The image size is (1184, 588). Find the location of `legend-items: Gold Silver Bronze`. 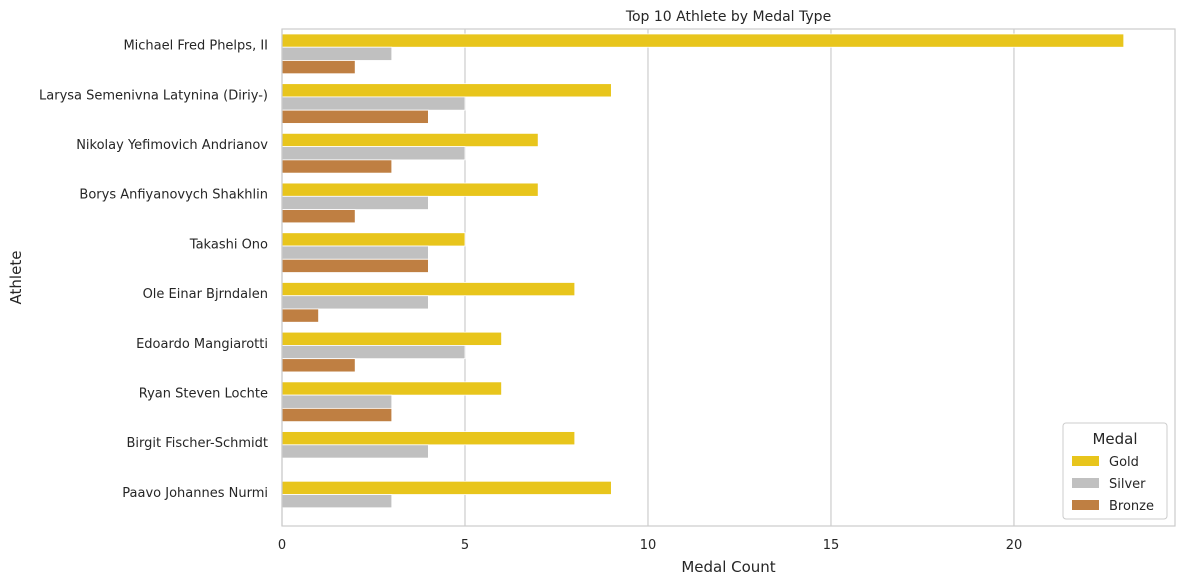

legend-items: Gold Silver Bronze is located at coordinates (1113, 484).